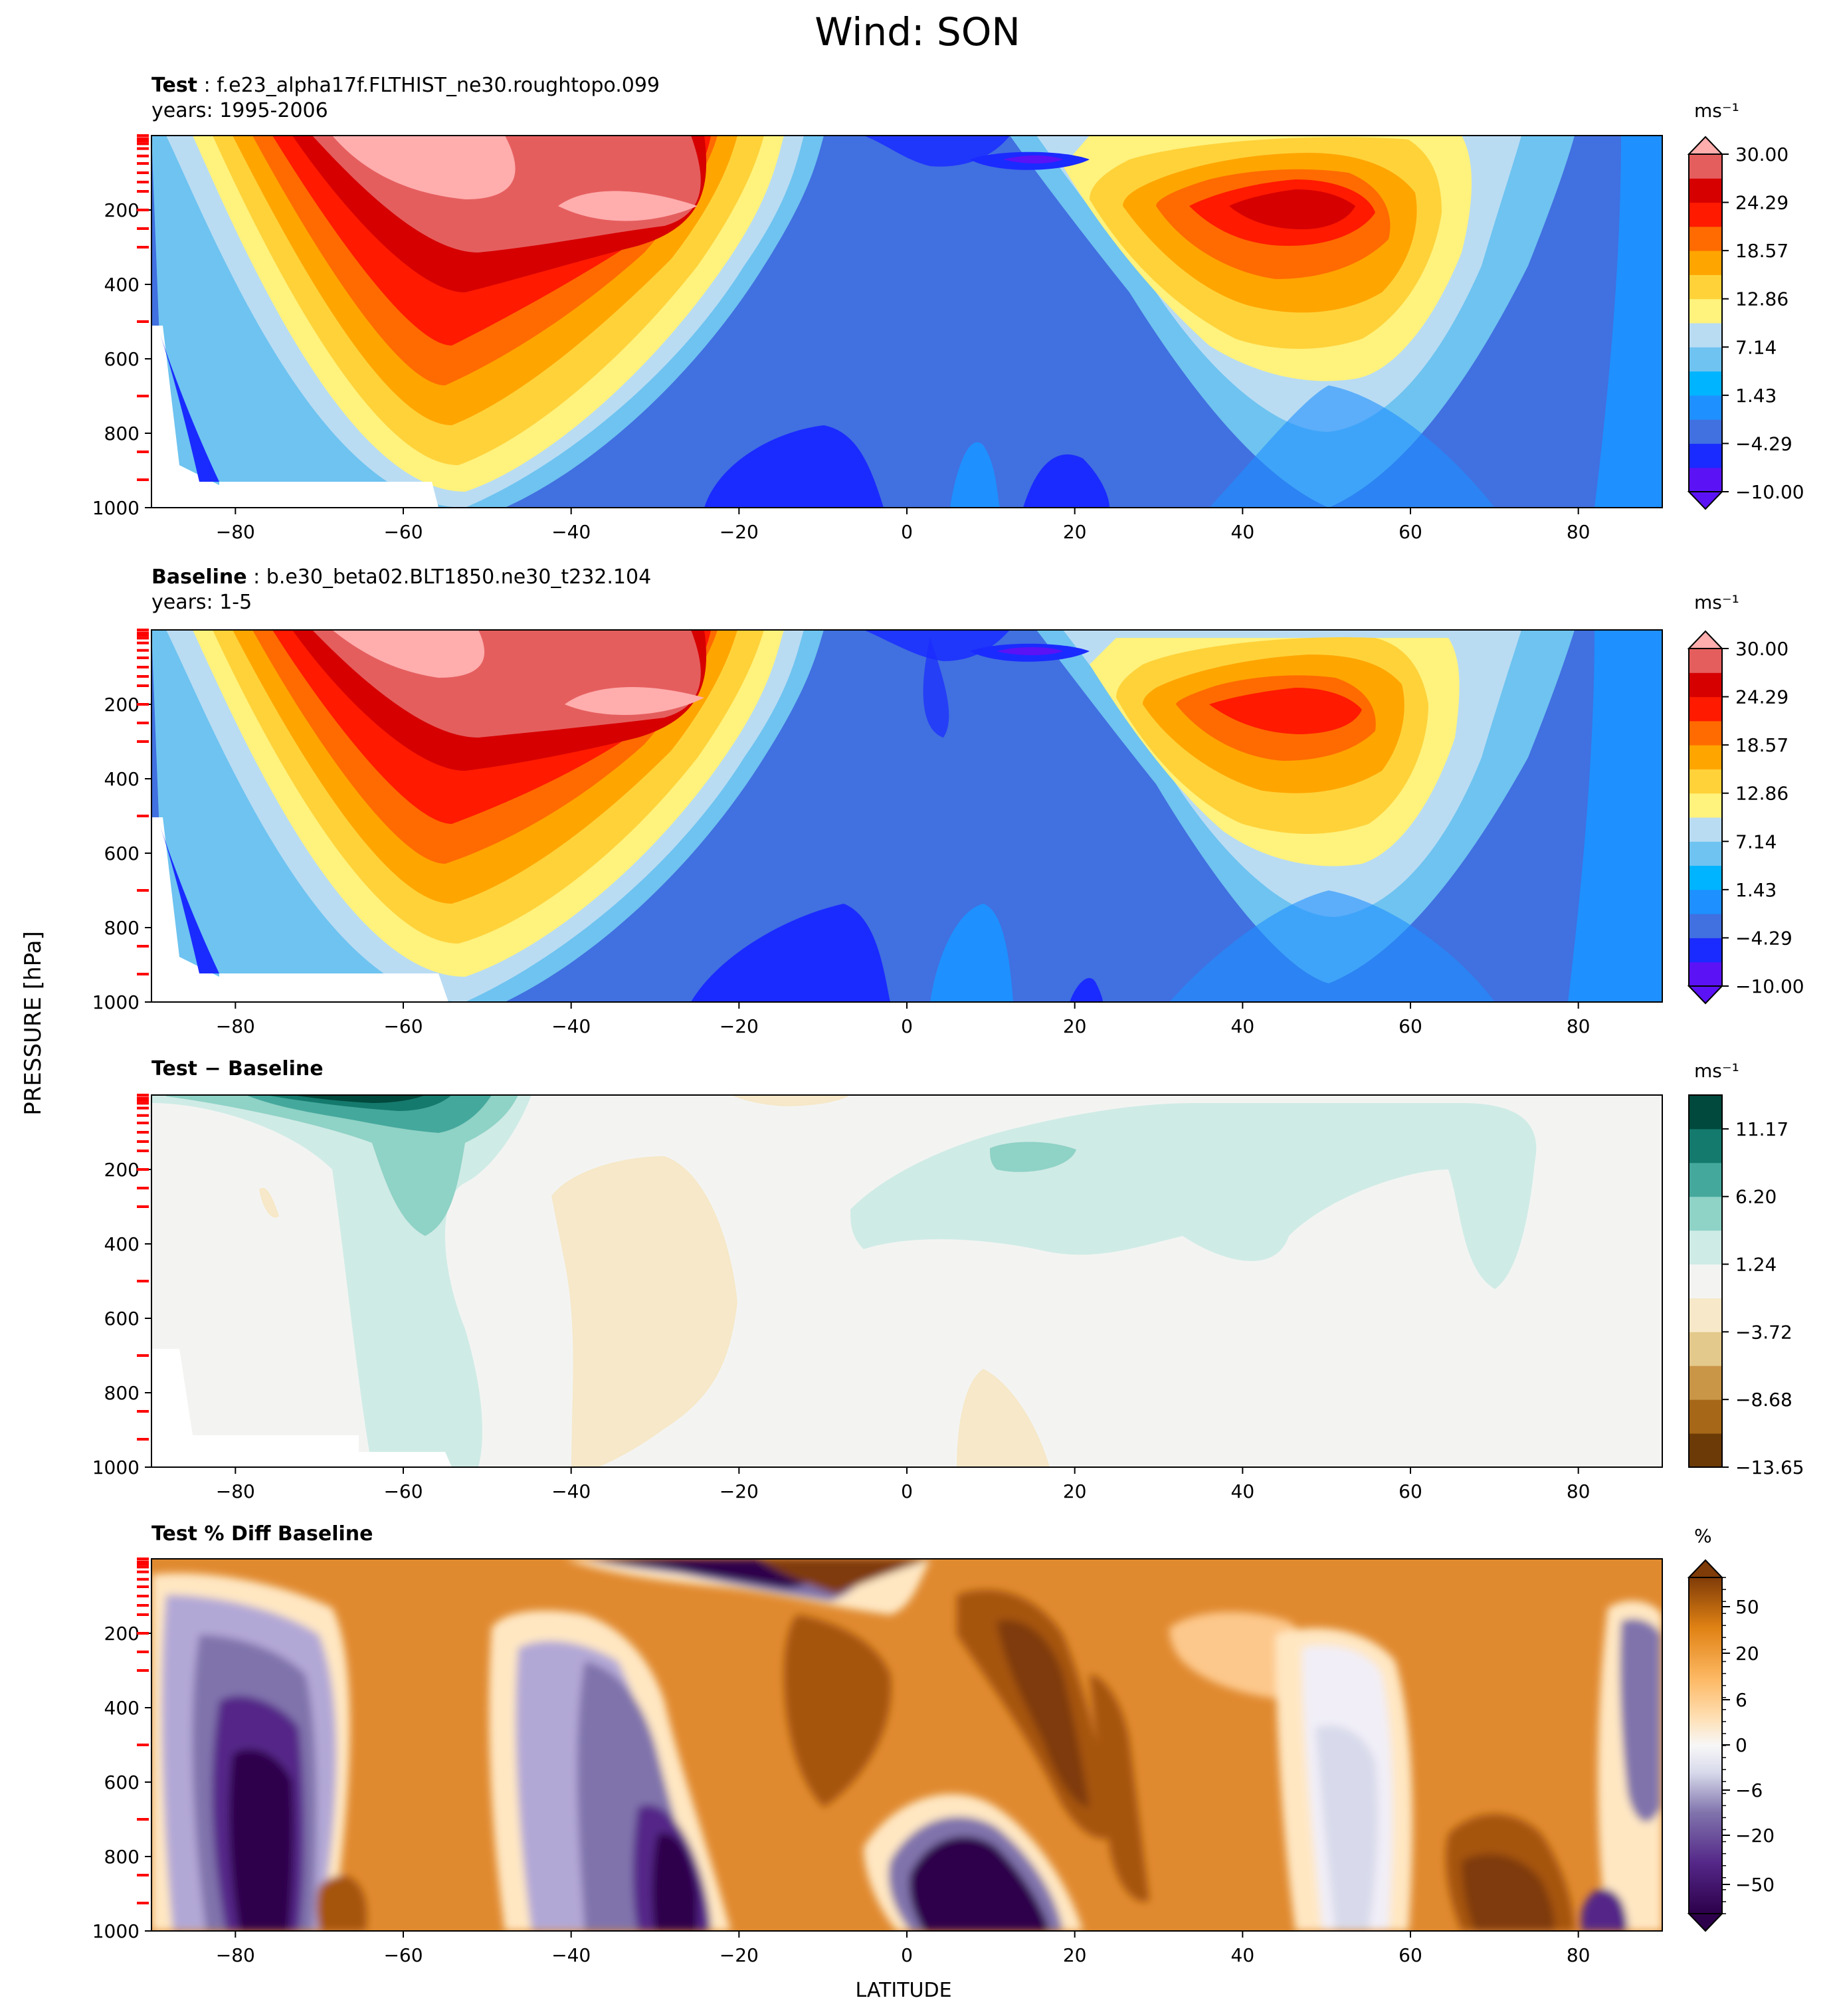  What do you see at coordinates (1731, 1745) in the screenshot?
I see `colorbar-4: 50 20 6 0 −6 −20 −50` at bounding box center [1731, 1745].